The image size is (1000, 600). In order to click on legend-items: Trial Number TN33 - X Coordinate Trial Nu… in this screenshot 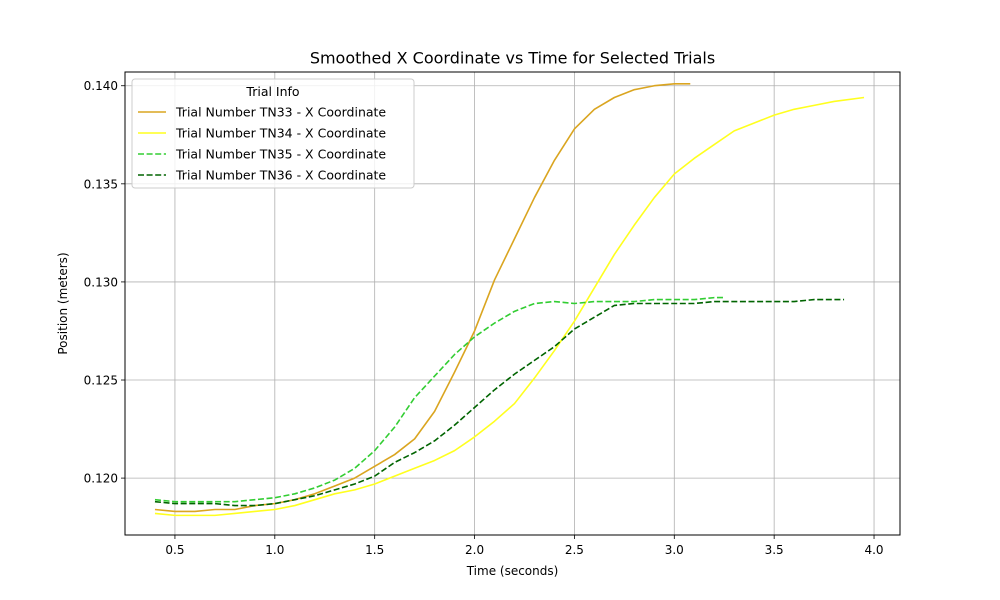, I will do `click(262, 144)`.